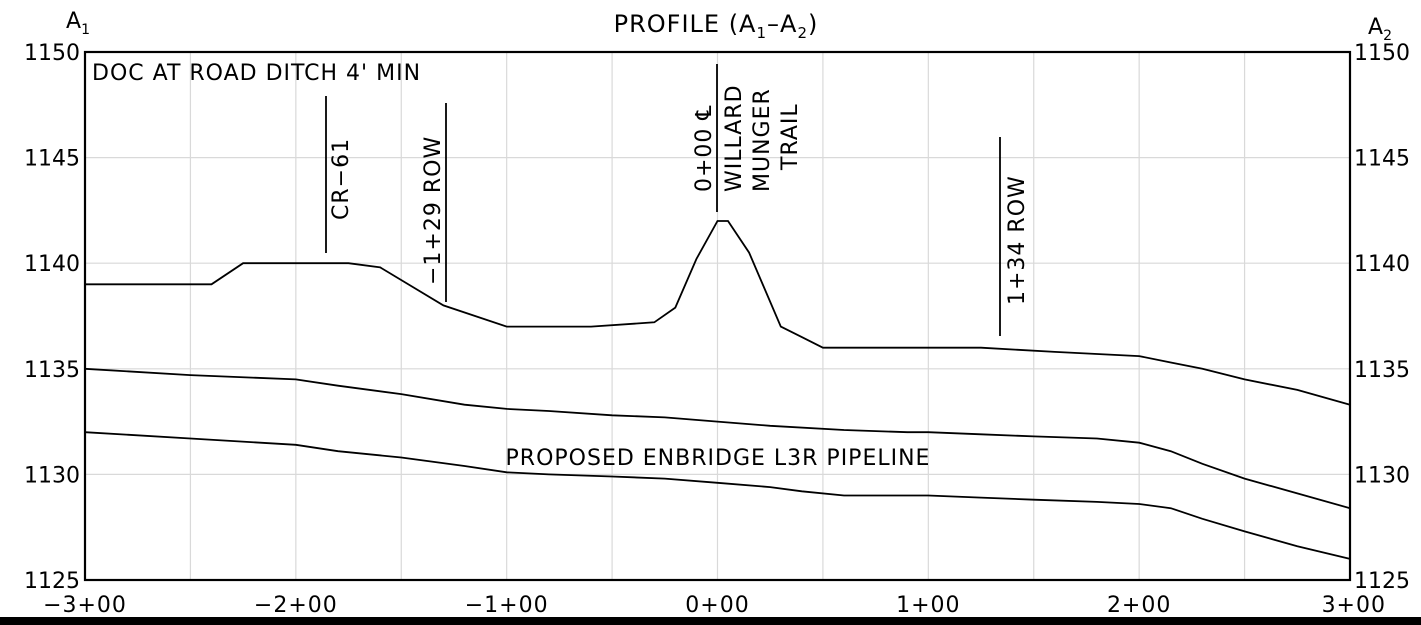  I want to click on y-tick-labels-right: 1150 1145 1140 1135 1130 1125, so click(1382, 317).